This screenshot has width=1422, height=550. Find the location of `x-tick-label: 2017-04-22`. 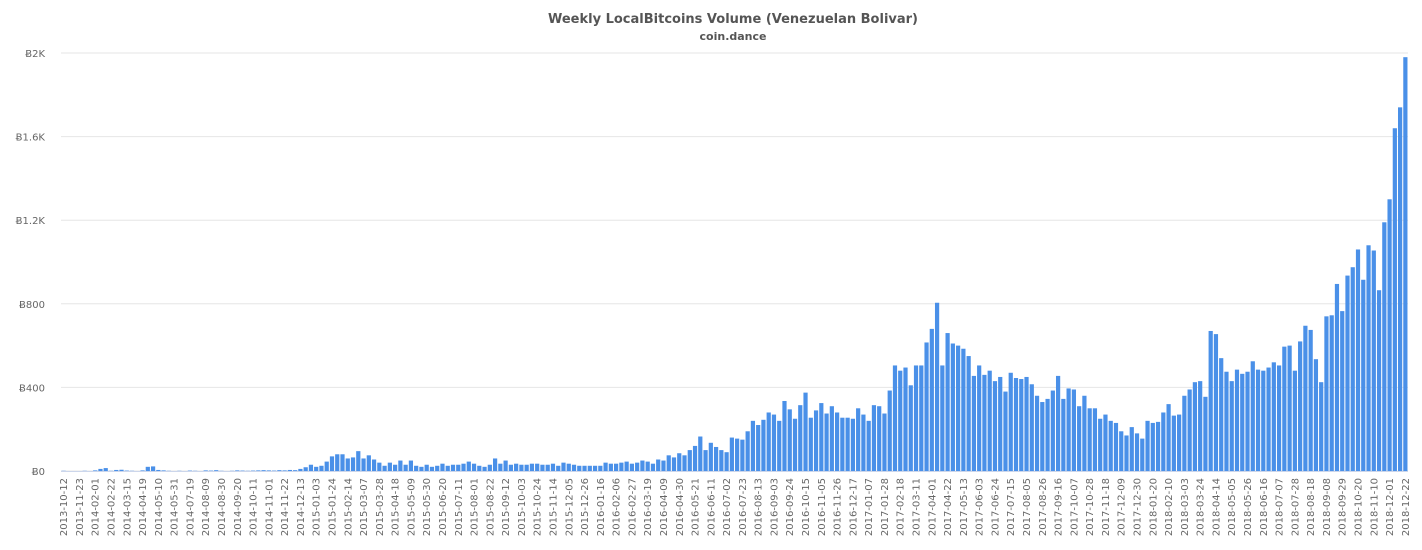

x-tick-label: 2017-04-22 is located at coordinates (948, 507).